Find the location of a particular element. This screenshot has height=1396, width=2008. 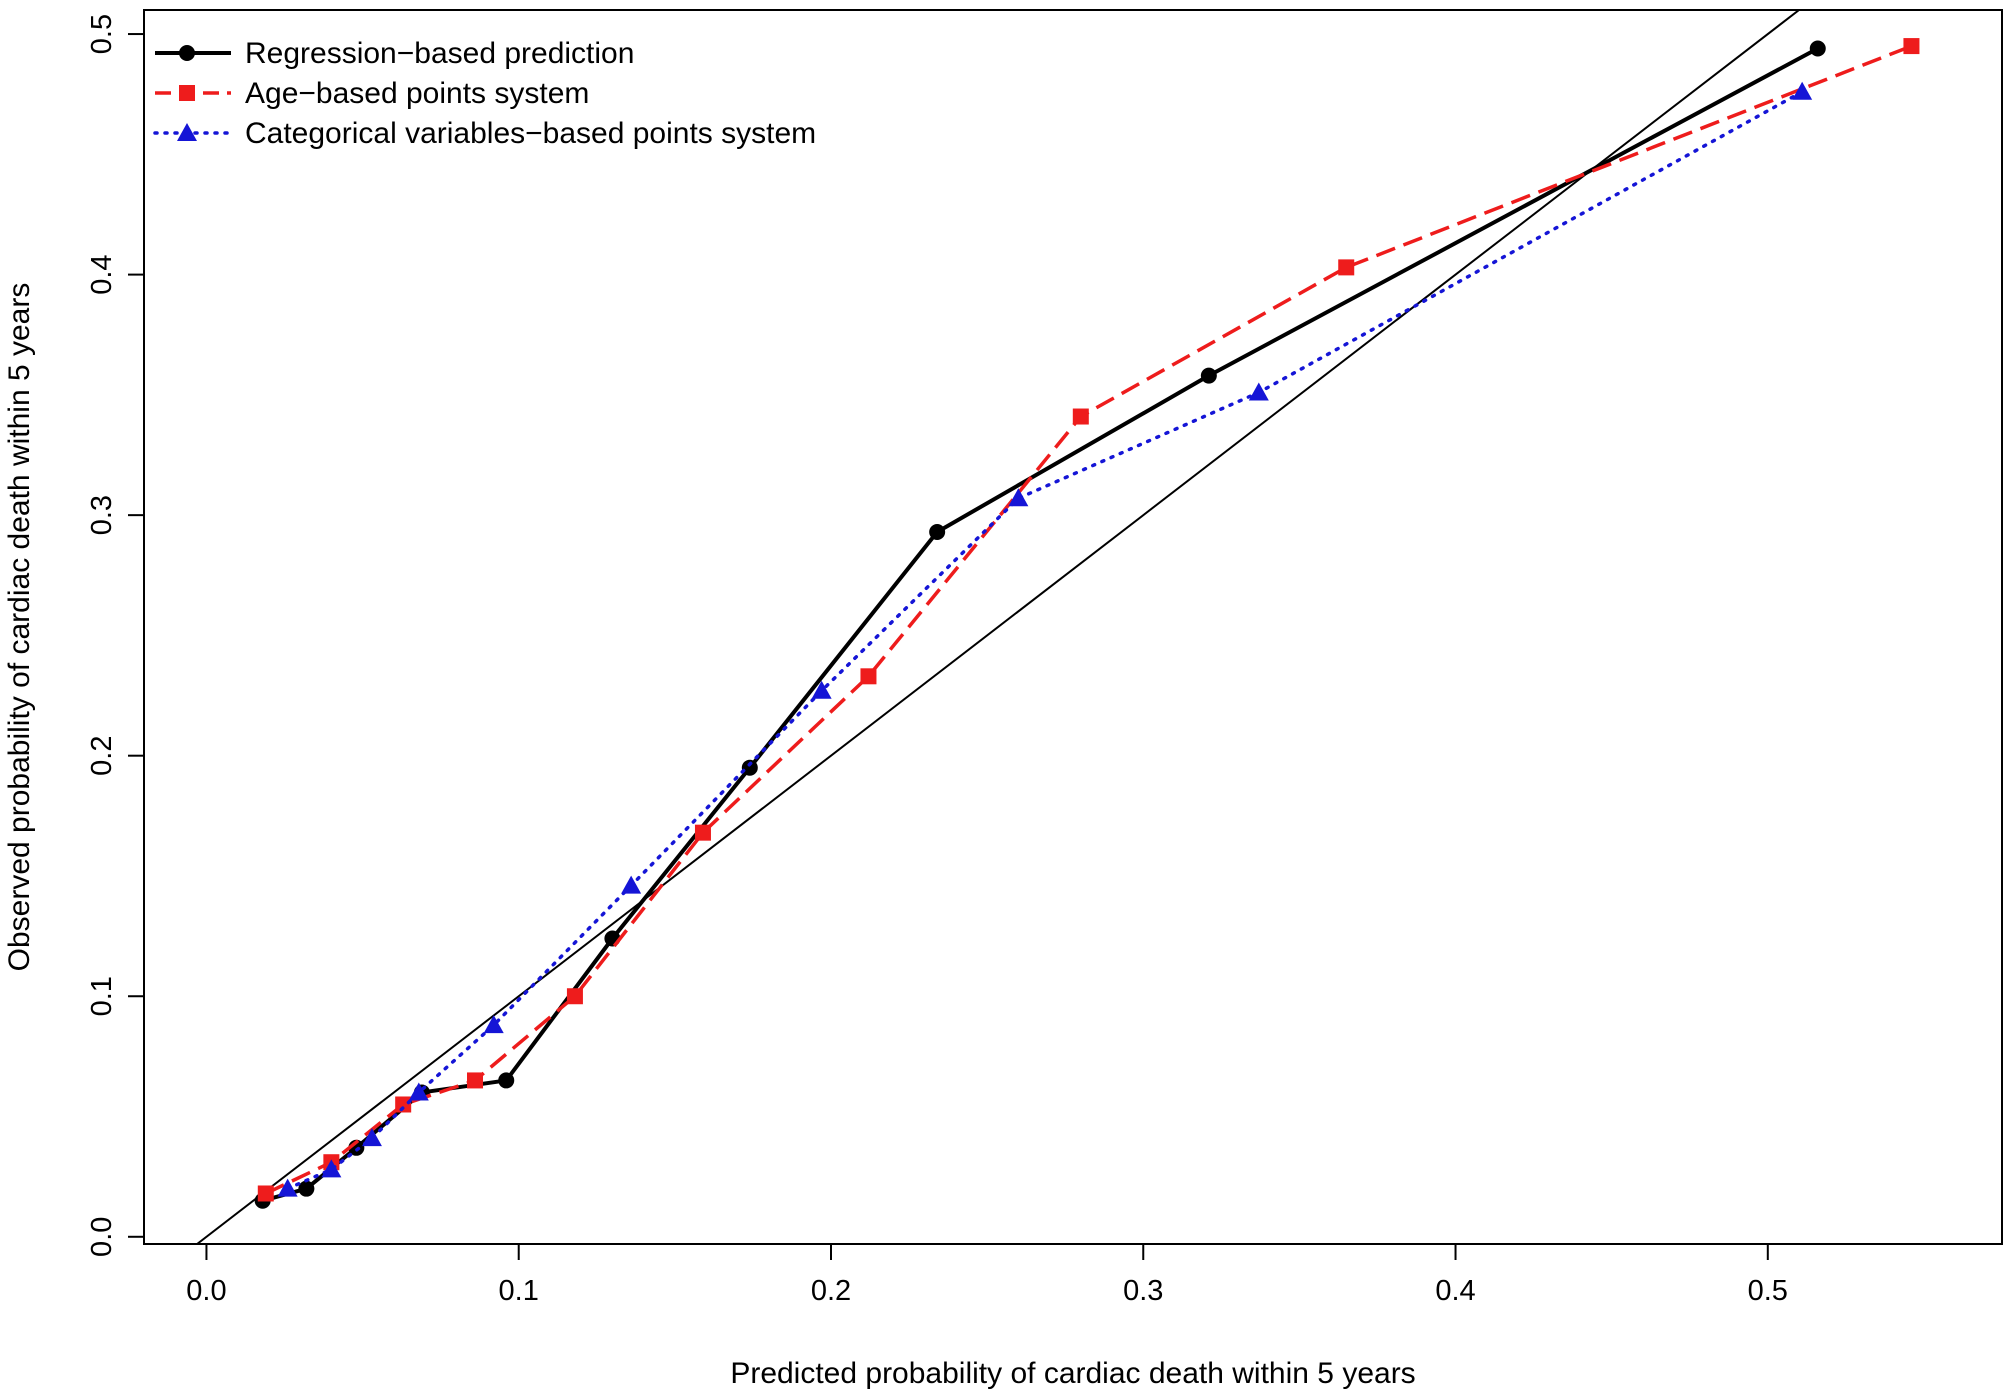

y-tick-label: 0.5 is located at coordinates (102, 34).